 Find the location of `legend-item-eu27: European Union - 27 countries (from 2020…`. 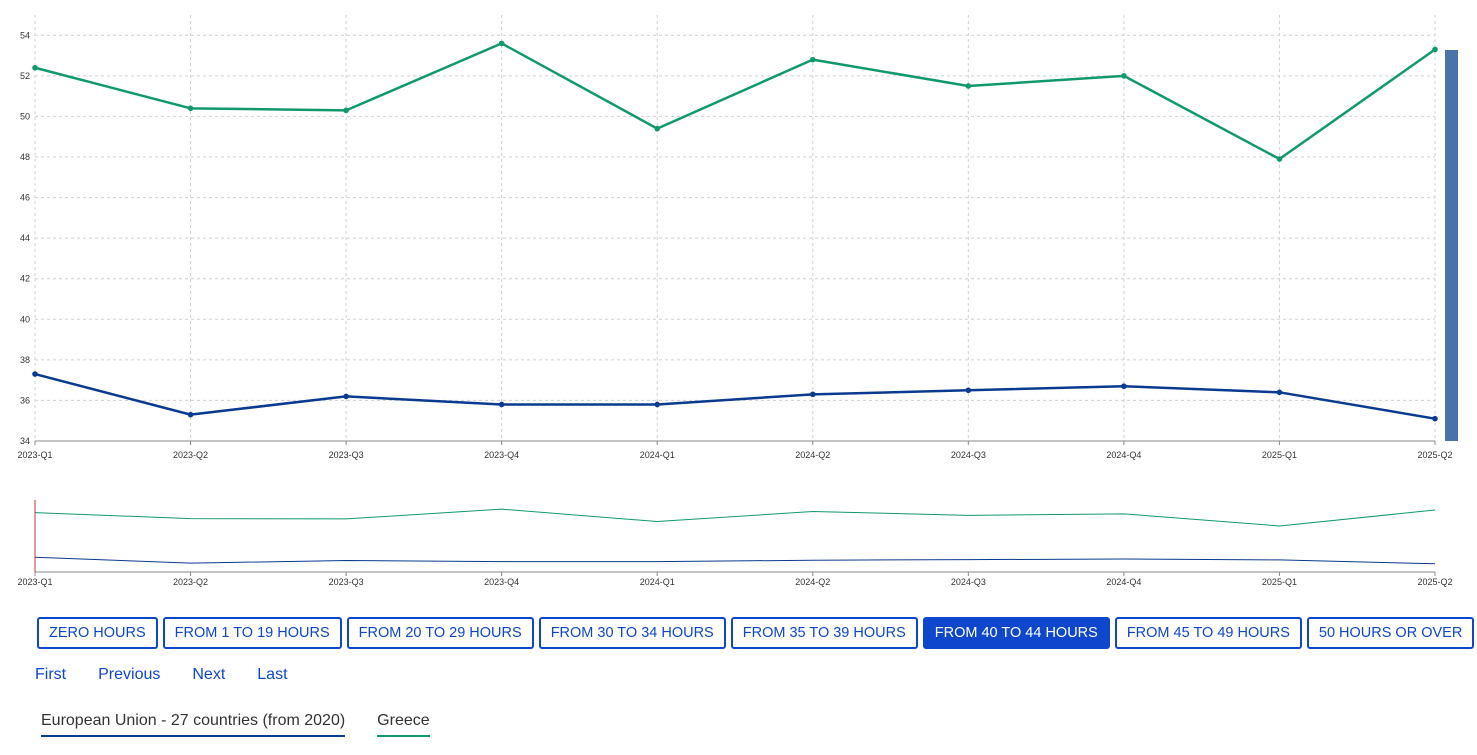

legend-item-eu27: European Union - 27 countries (from 2020… is located at coordinates (193, 724).